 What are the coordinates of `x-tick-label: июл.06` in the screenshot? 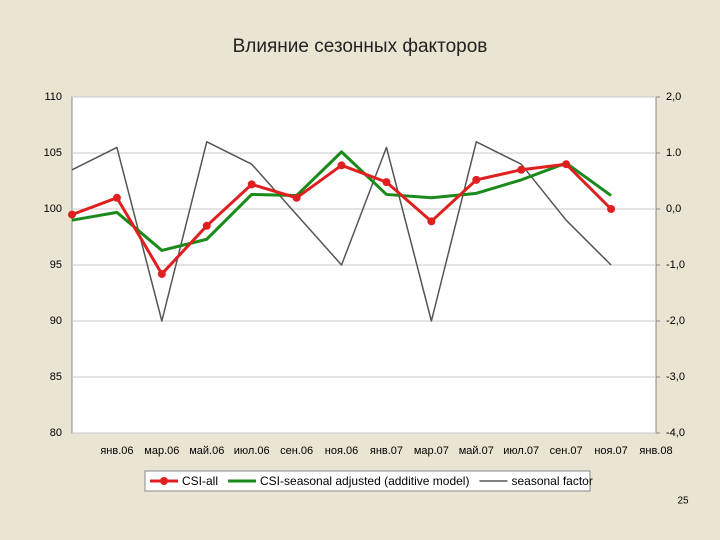 It's located at (252, 451).